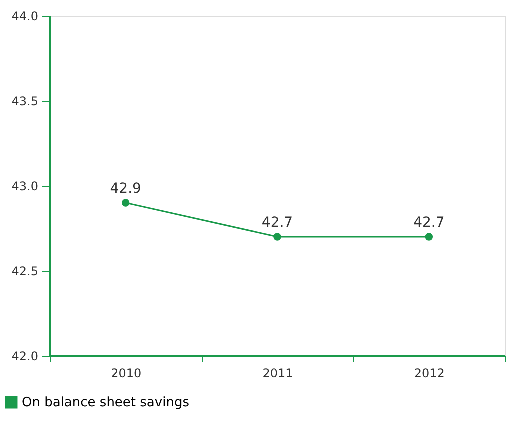 The image size is (520, 437). I want to click on y-tick-label: 42.5, so click(25, 271).